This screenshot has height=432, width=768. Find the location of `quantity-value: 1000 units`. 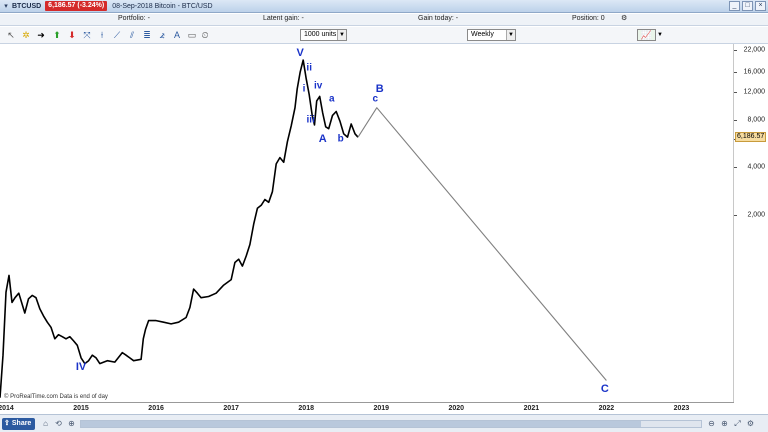

quantity-value: 1000 units is located at coordinates (320, 34).